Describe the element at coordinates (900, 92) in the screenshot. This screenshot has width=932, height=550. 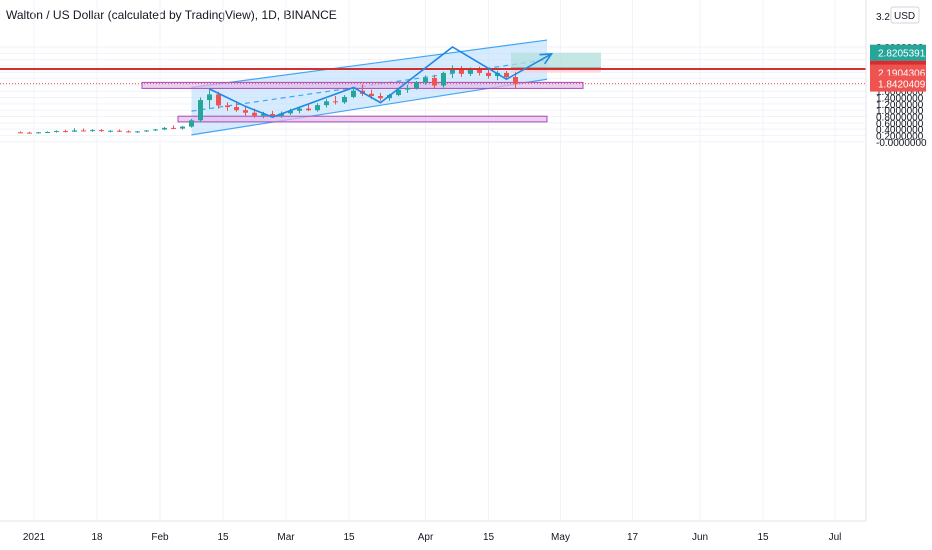
I see `y-tick-label: 1.6000000` at that location.